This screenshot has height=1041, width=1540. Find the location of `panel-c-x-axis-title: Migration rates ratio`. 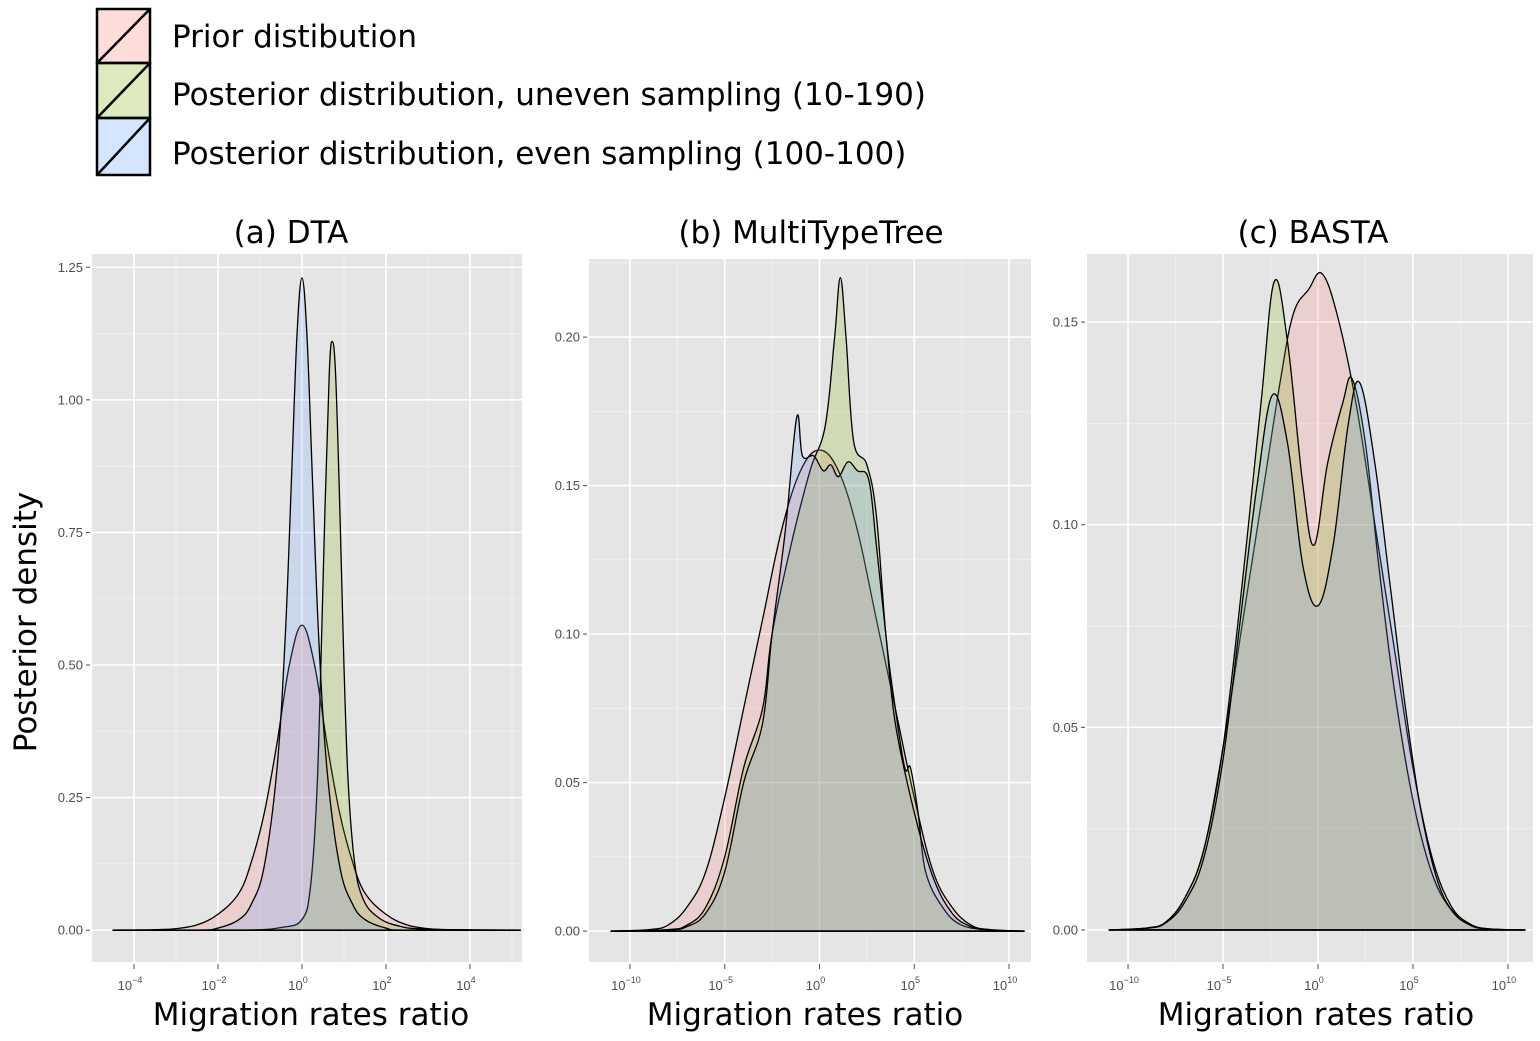

panel-c-x-axis-title: Migration rates ratio is located at coordinates (1316, 1015).